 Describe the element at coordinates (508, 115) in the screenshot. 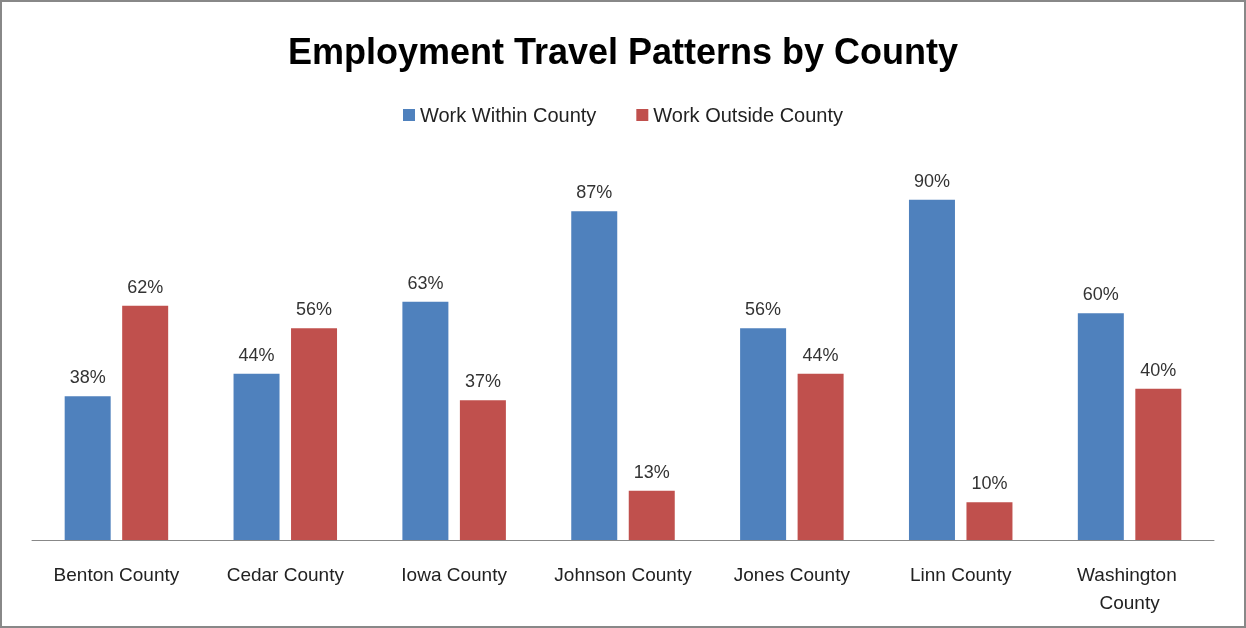

I see `legend-label: Work Within County` at that location.